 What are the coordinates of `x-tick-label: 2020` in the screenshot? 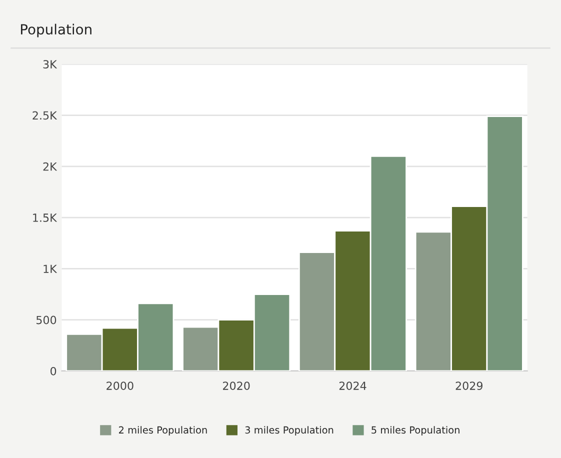 It's located at (236, 386).